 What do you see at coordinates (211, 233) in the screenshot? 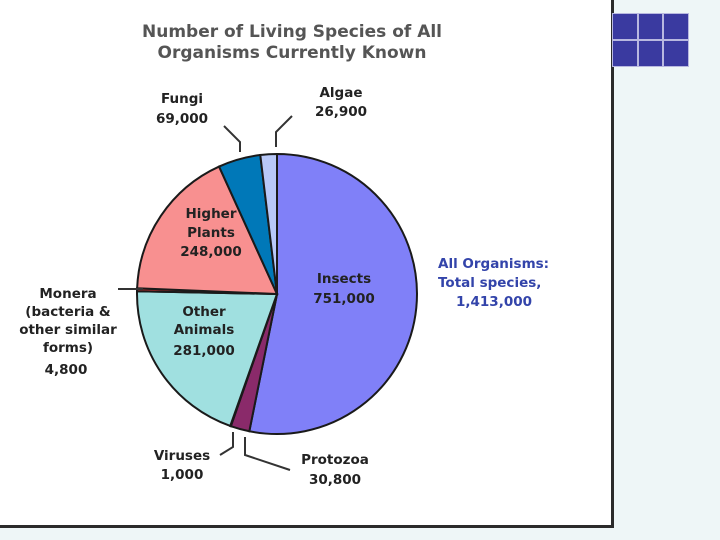
I see `higher-plants-label-2: Plants` at bounding box center [211, 233].